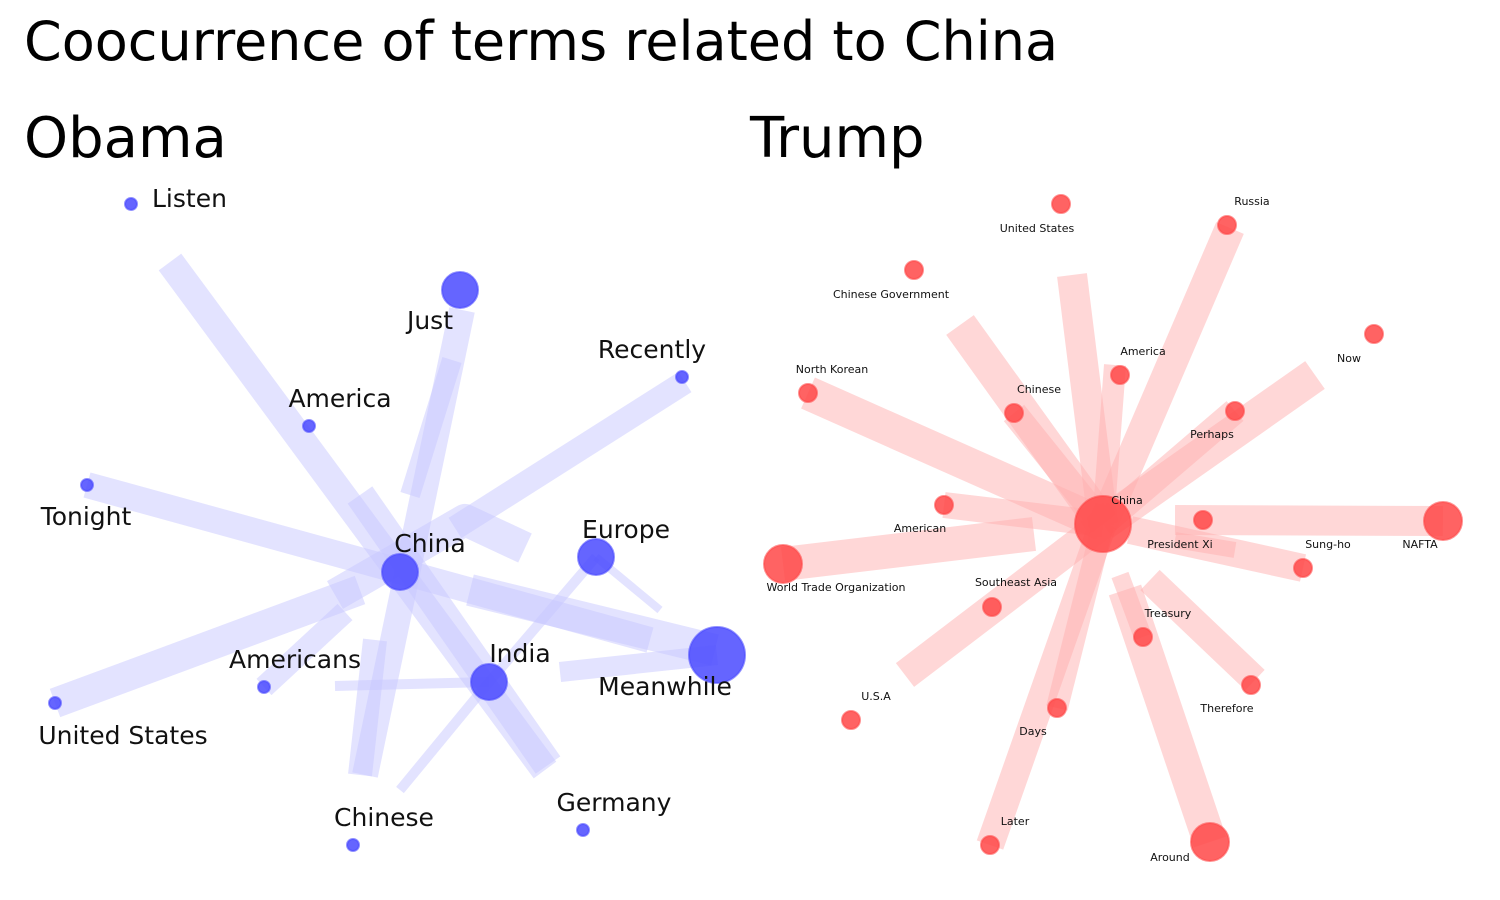 This screenshot has height=900, width=1500. Describe the element at coordinates (944, 505) in the screenshot. I see `trump-node-american` at that location.